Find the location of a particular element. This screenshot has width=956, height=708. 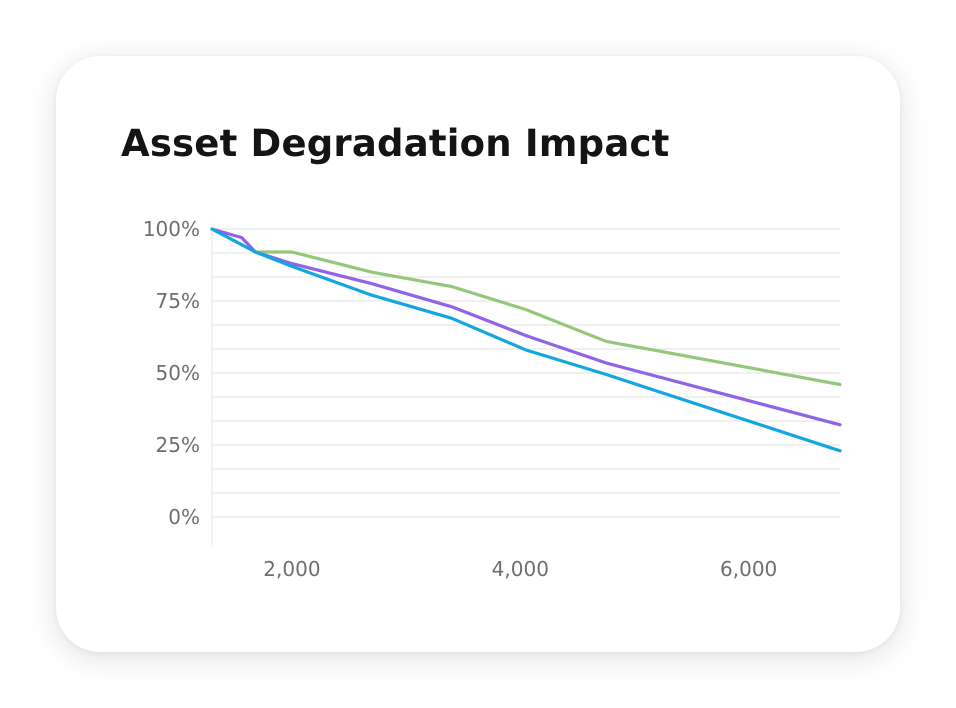

chart-title: Asset Degradation Impact is located at coordinates (395, 143).